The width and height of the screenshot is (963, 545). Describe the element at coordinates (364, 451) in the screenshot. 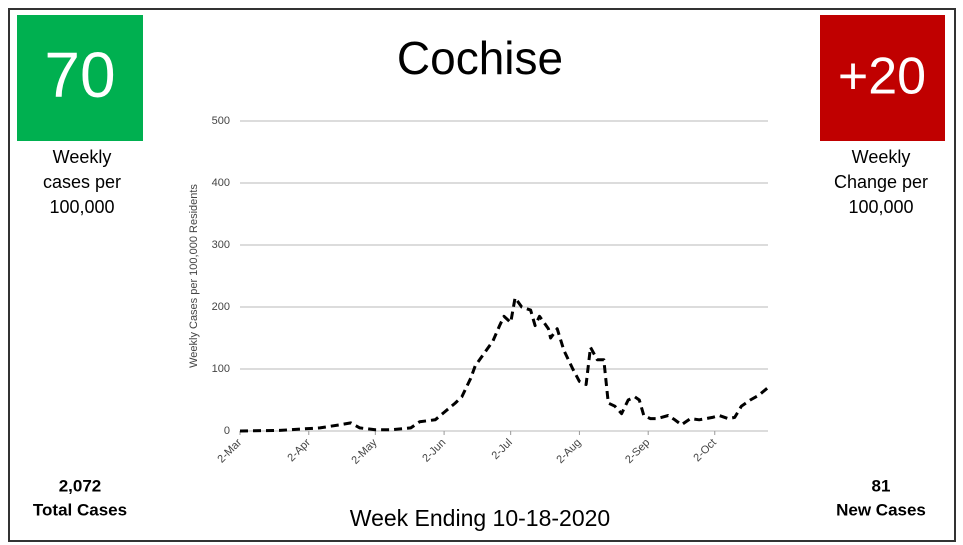

I see `x-tick-label: 2-May` at that location.